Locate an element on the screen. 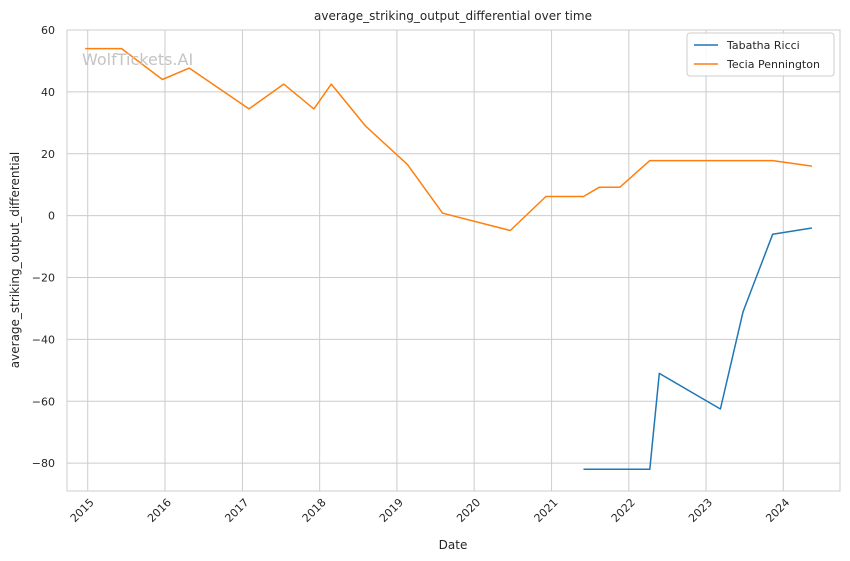 This screenshot has width=850, height=561. legend: Tabatha Ricci Tecia Pennington is located at coordinates (760, 54).